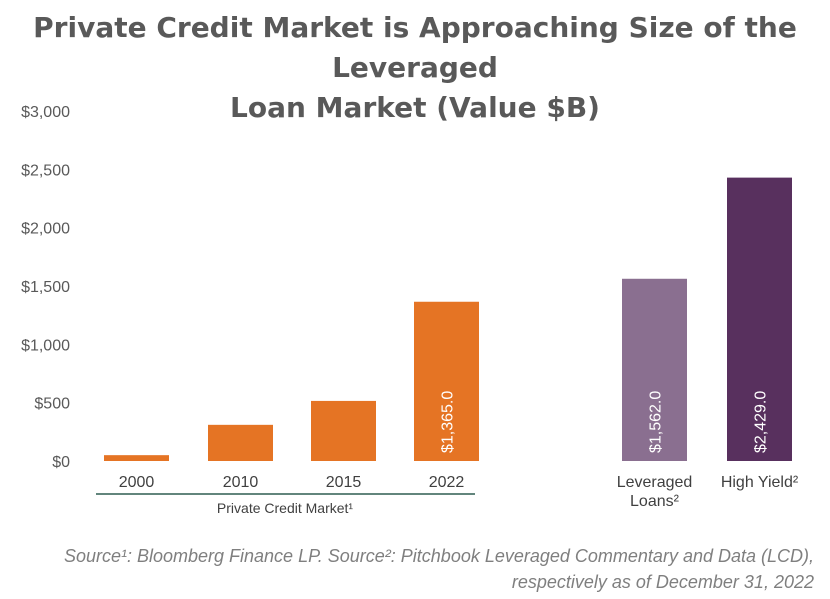 The image size is (830, 599). Describe the element at coordinates (52, 404) in the screenshot. I see `y-tick-label: $500` at that location.